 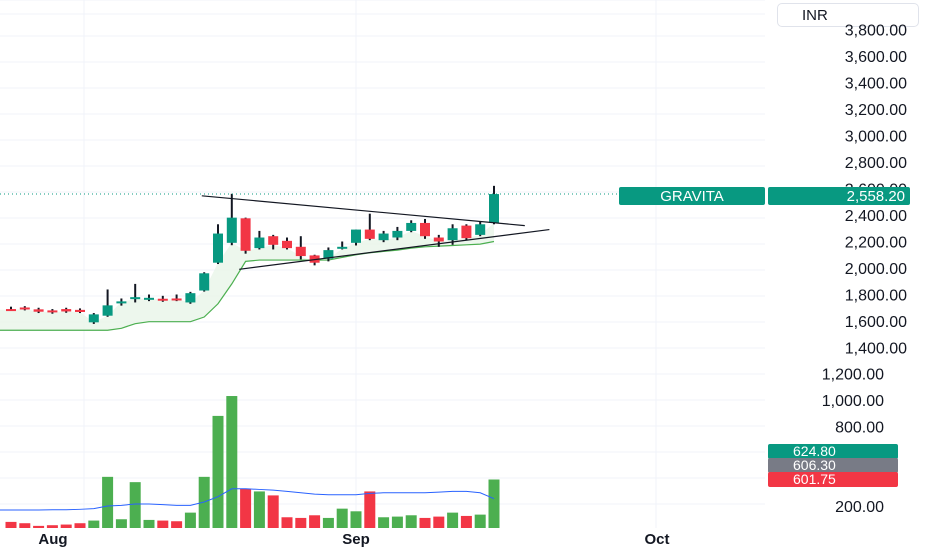 I want to click on price-tick-11: 3,600.00, so click(x=876, y=57).